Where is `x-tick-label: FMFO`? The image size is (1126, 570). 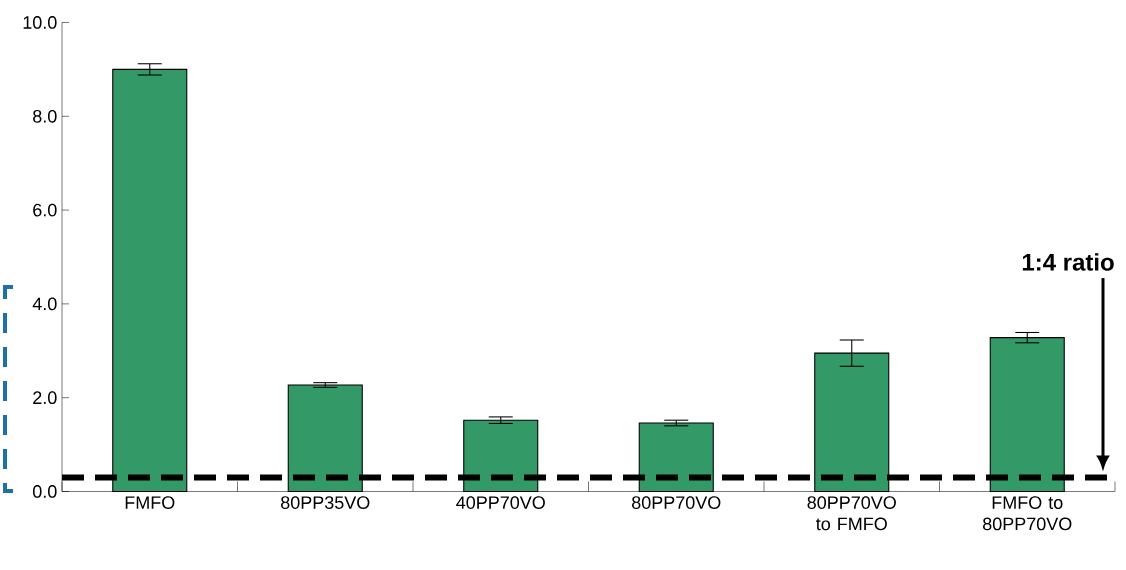
x-tick-label: FMFO is located at coordinates (150, 502).